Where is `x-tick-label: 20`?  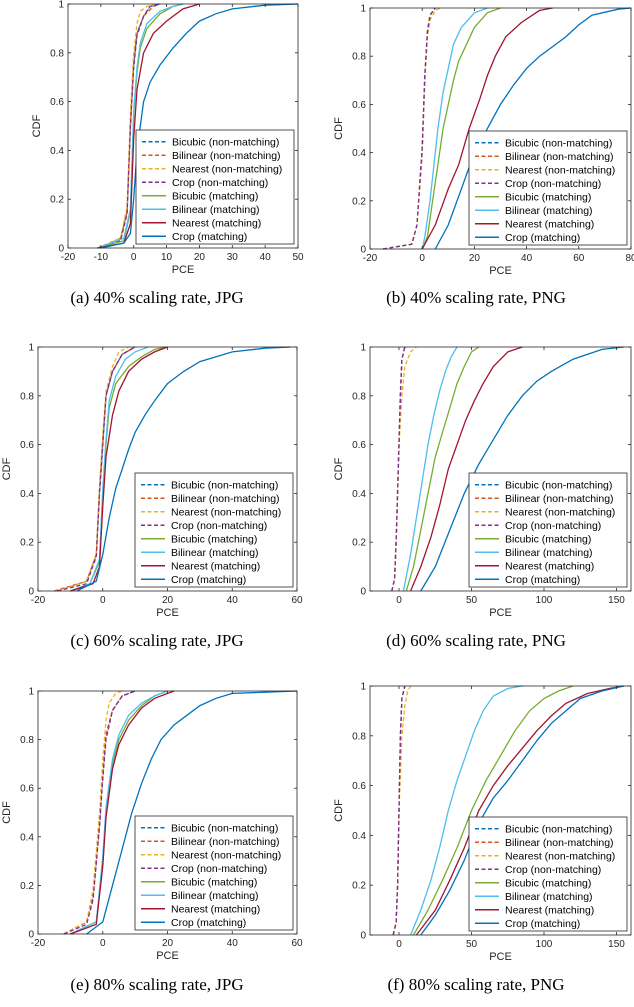 x-tick-label: 20 is located at coordinates (200, 257).